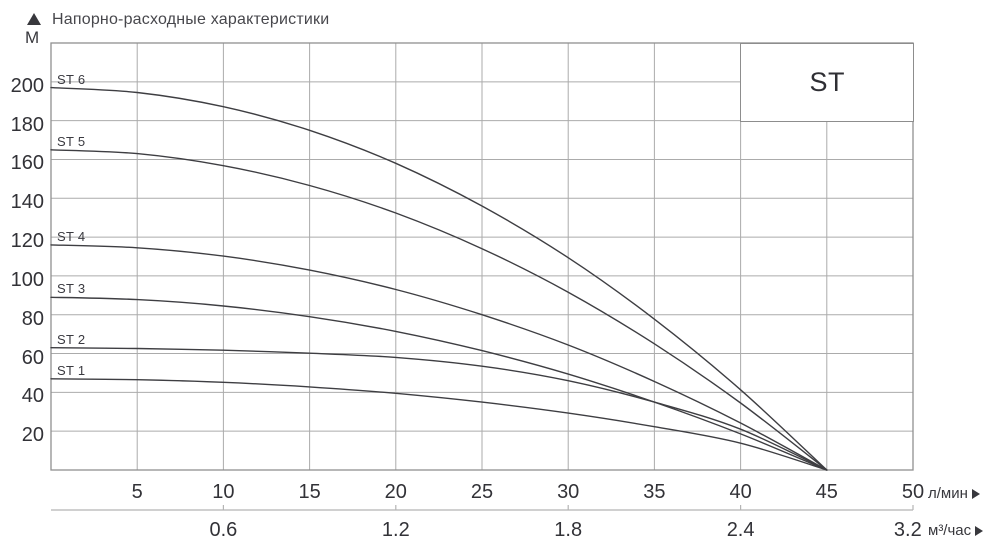  Describe the element at coordinates (395, 530) in the screenshot. I see `secondary-x-tick-label: 1.2` at that location.